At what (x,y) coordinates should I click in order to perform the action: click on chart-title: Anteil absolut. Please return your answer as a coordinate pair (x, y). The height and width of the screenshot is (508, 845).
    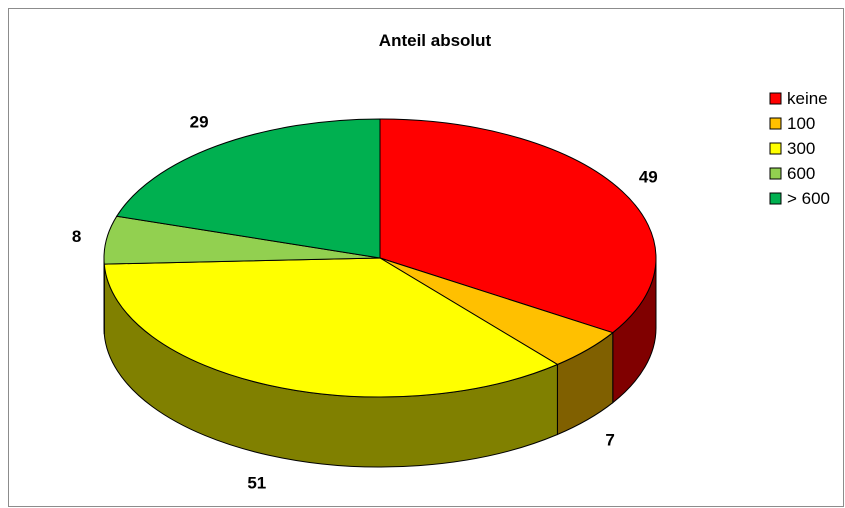
    Looking at the image, I should click on (435, 40).